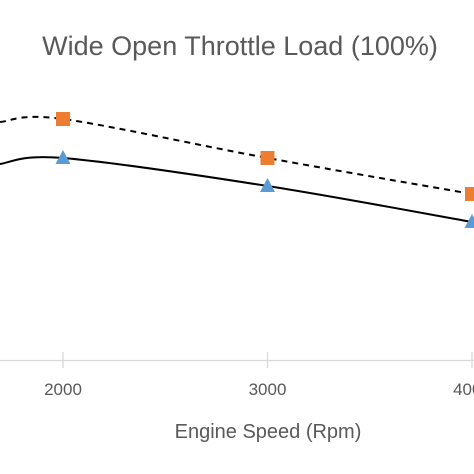 Image resolution: width=474 pixels, height=474 pixels. I want to click on x-tick-label: 2000, so click(63, 389).